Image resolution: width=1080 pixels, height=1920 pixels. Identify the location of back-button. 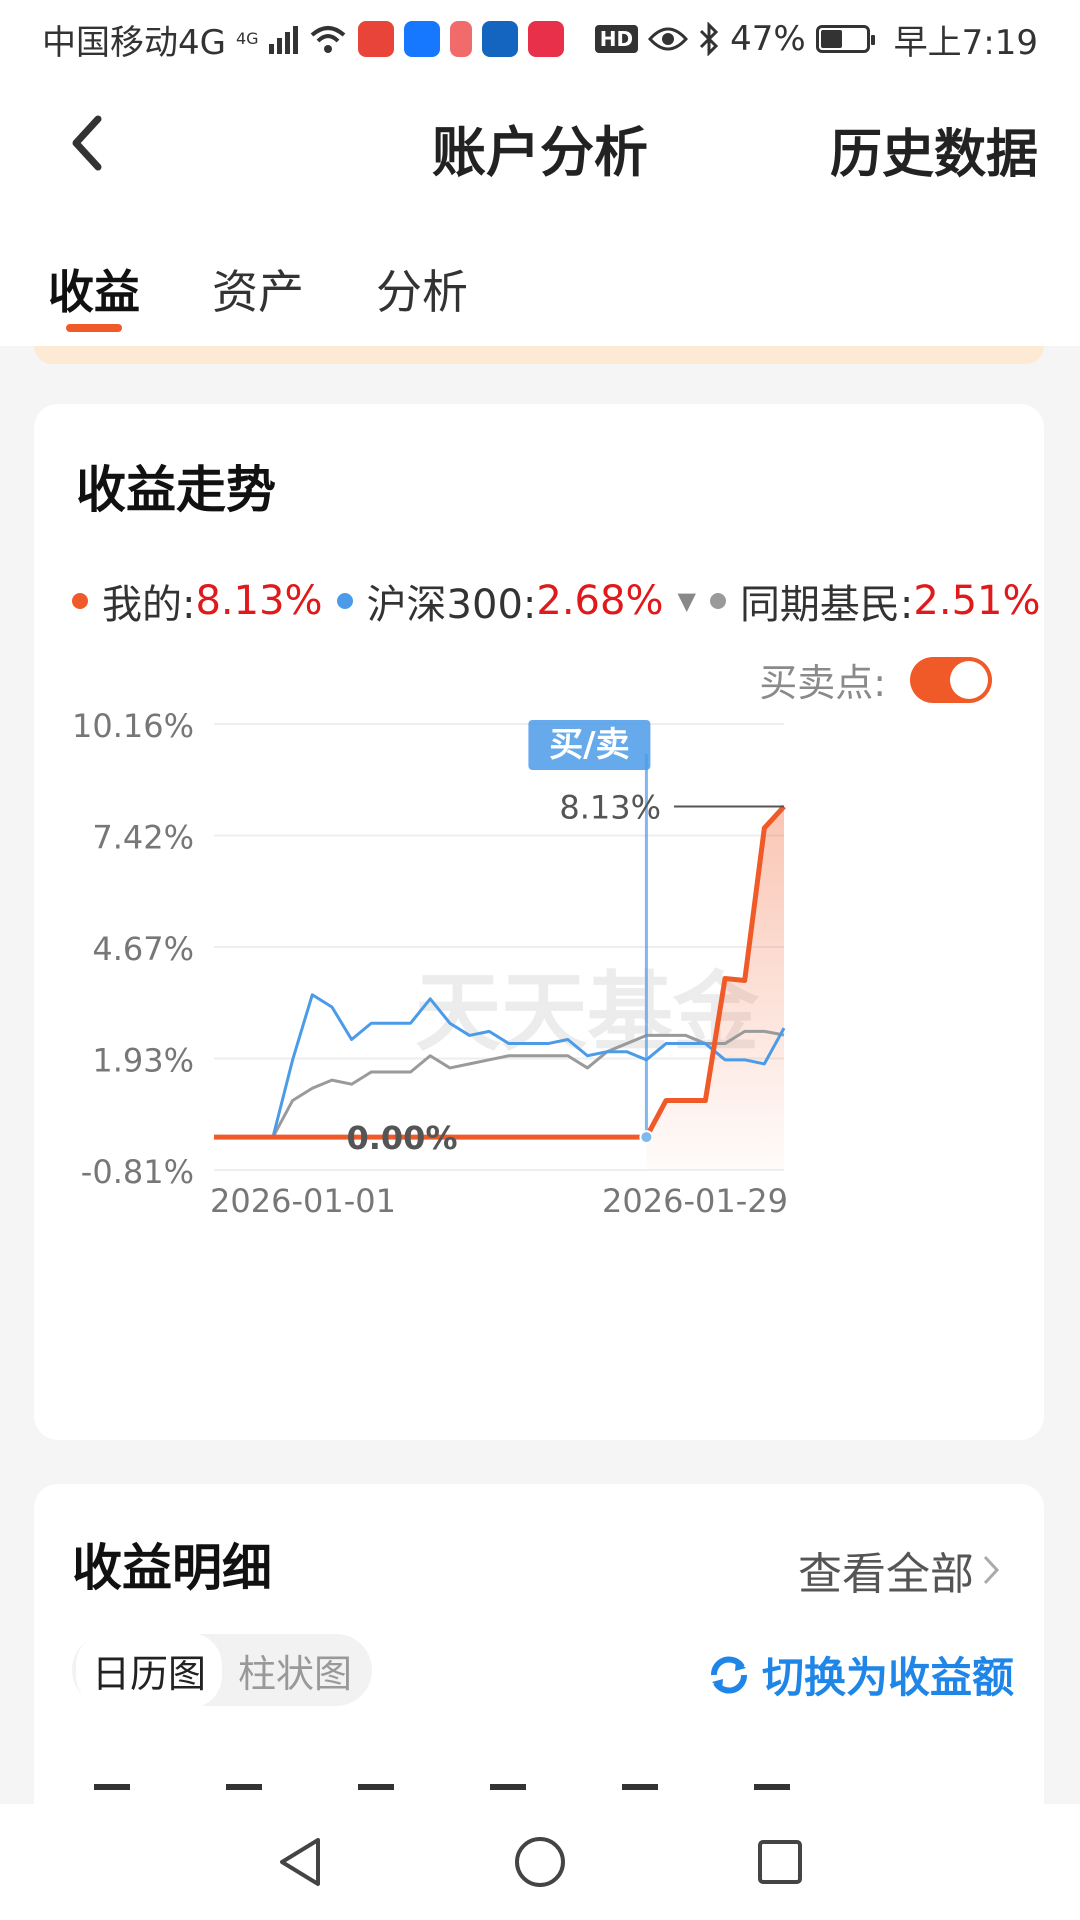
(87, 143).